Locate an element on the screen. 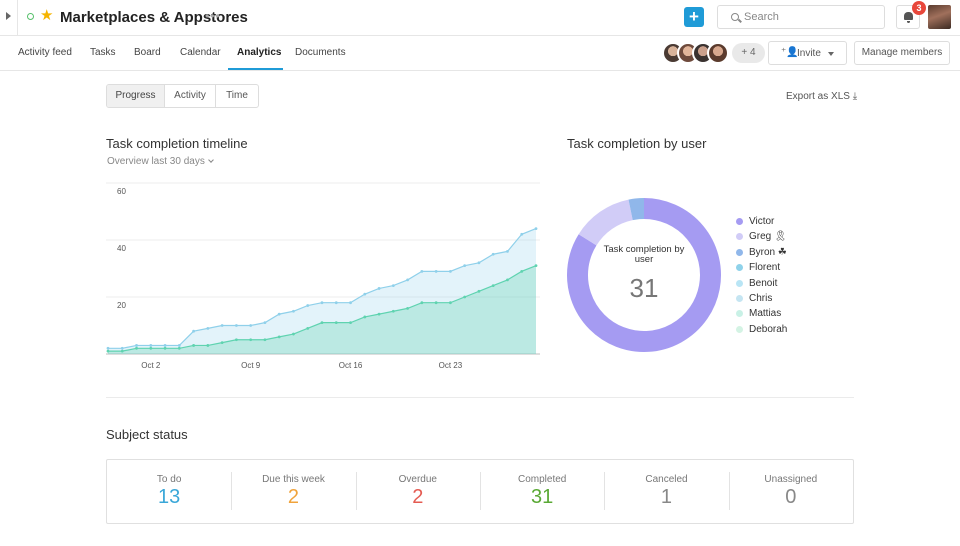  legend-label: Mattias is located at coordinates (765, 314).